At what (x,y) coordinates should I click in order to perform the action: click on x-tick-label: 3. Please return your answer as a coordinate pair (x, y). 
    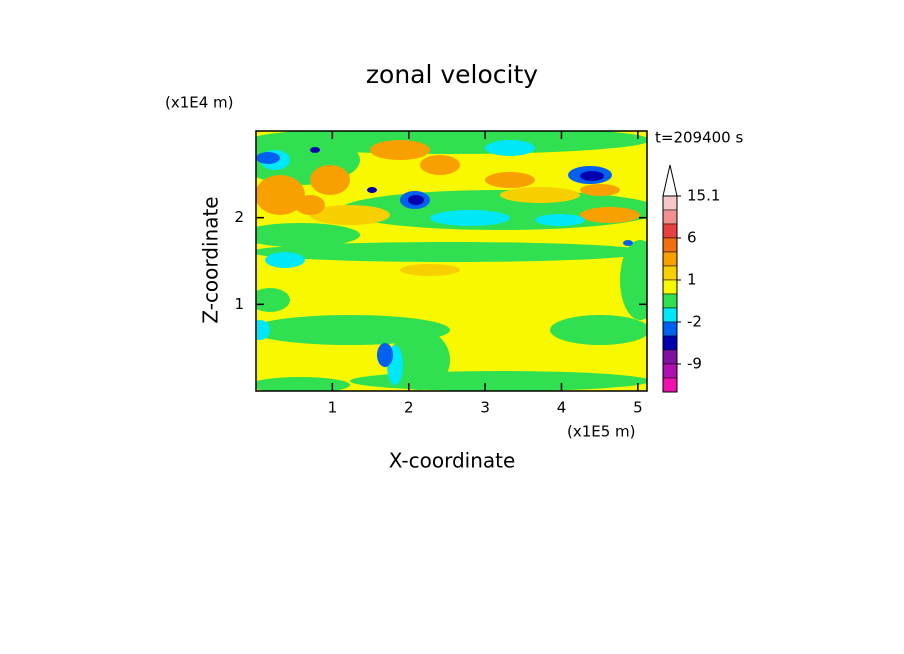
    Looking at the image, I should click on (485, 408).